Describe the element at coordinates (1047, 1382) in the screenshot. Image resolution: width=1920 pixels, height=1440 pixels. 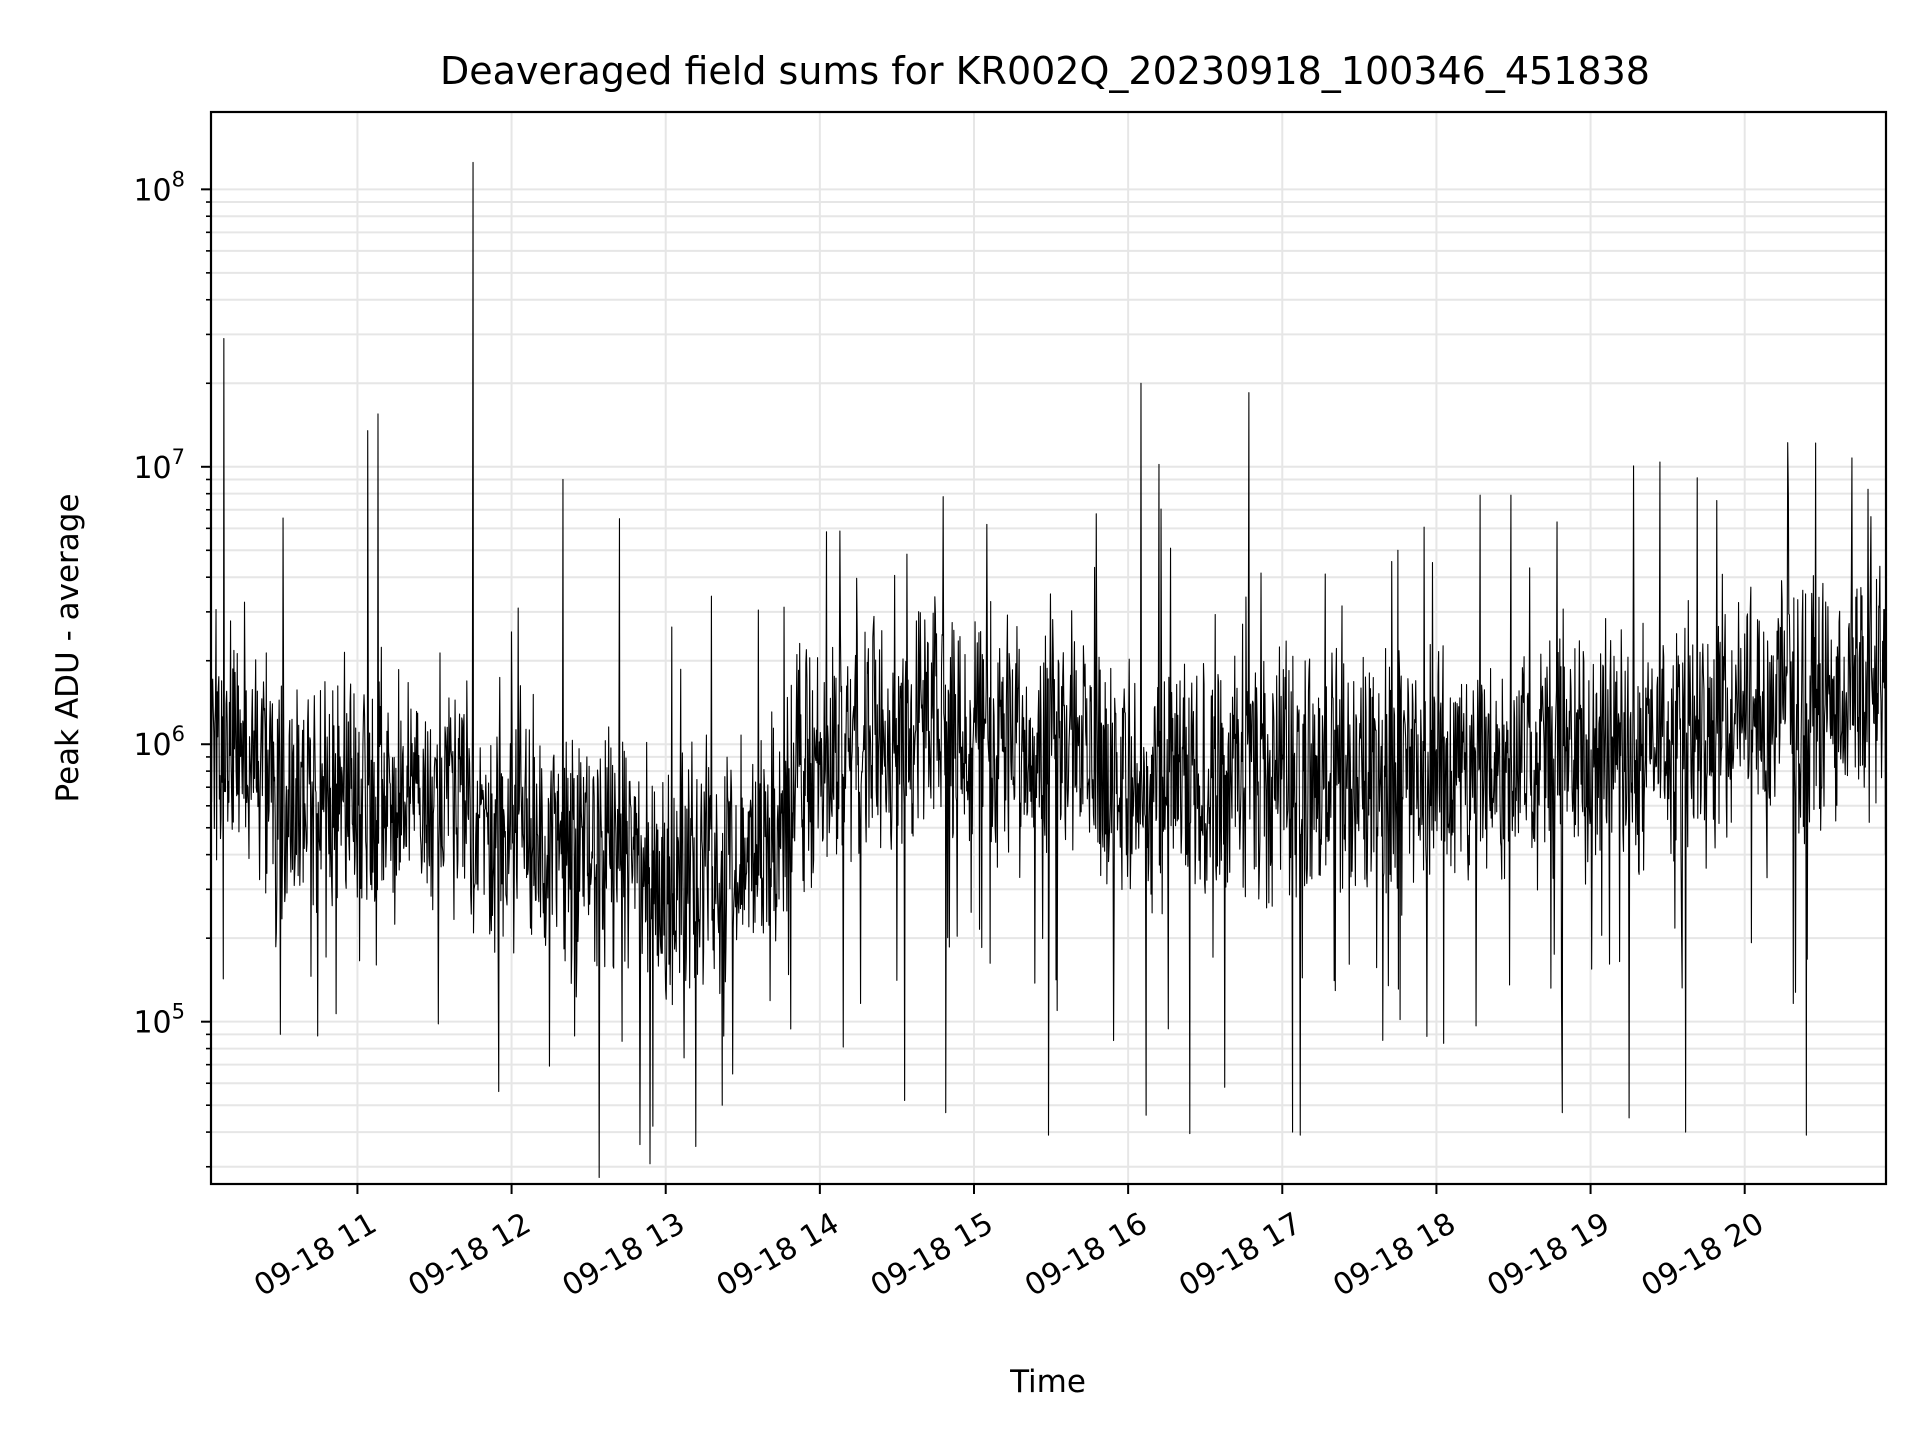
I see `x-axis-label: Time` at that location.